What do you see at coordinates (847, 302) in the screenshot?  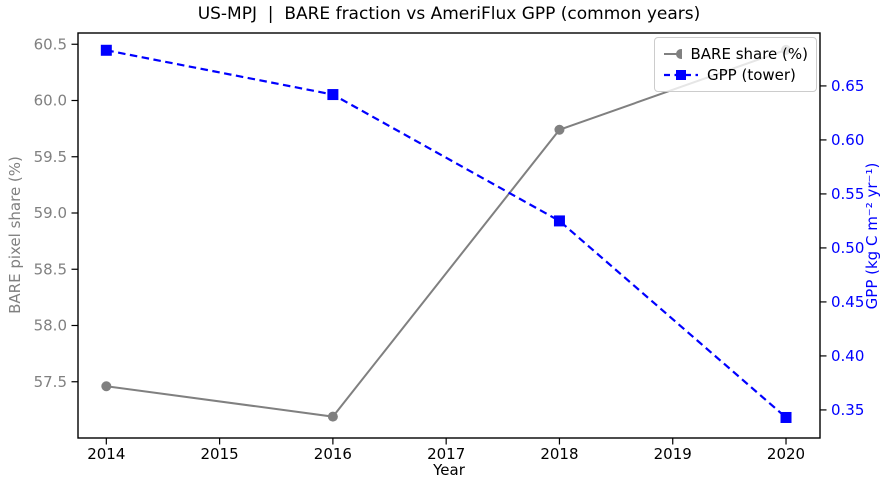 I see `right-tick-label: 0.45` at bounding box center [847, 302].